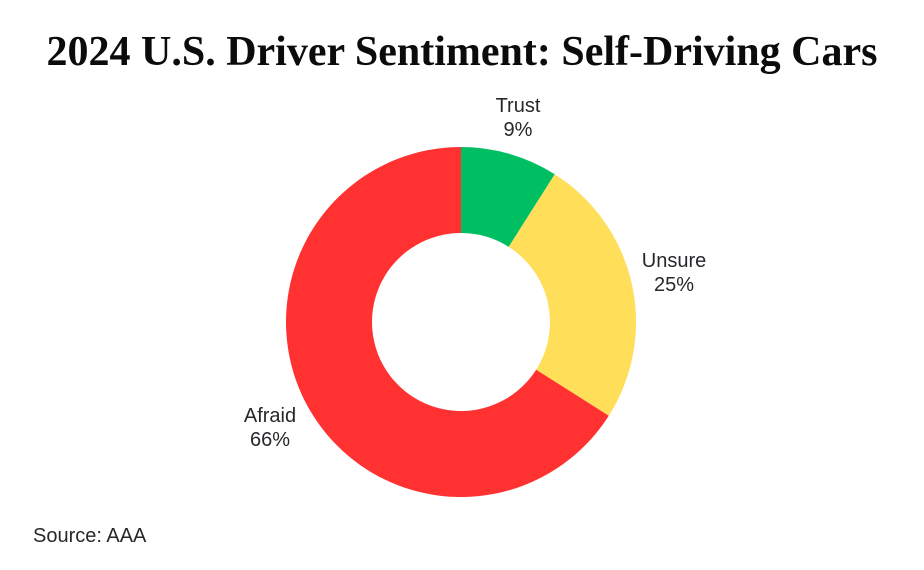 The width and height of the screenshot is (924, 570). Describe the element at coordinates (90, 536) in the screenshot. I see `source-note: Source: AAA` at that location.